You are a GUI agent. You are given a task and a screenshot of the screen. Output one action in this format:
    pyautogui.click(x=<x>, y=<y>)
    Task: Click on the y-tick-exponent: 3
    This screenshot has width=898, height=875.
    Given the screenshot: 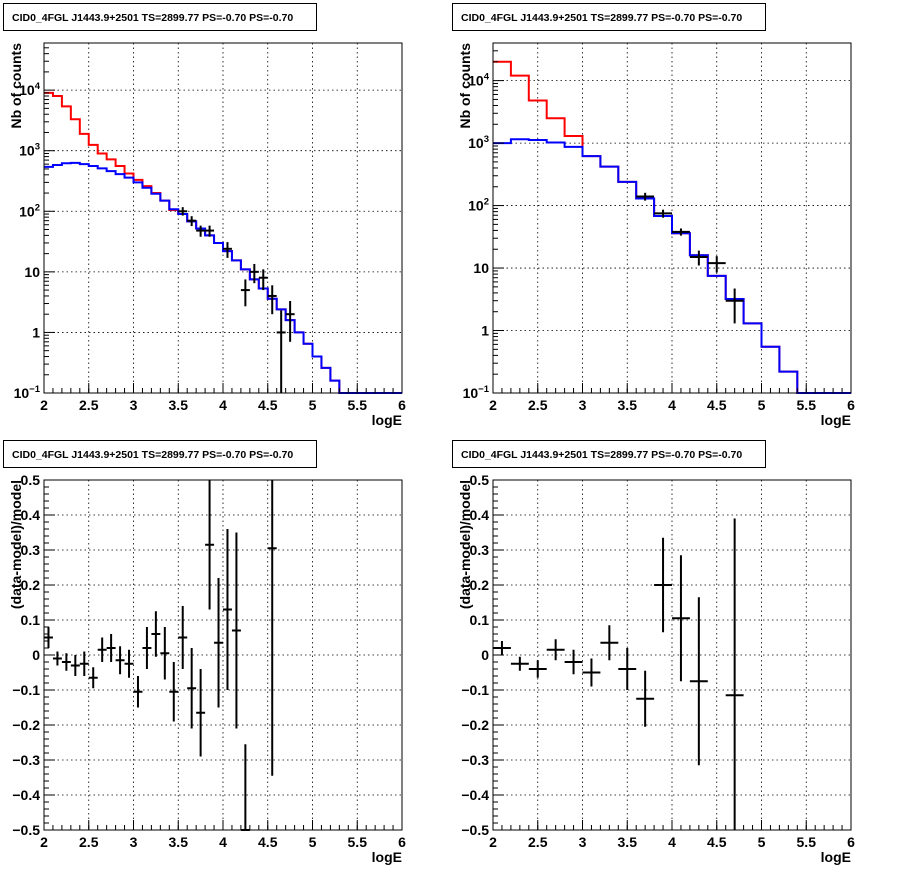 What is the action you would take?
    pyautogui.click(x=37, y=147)
    